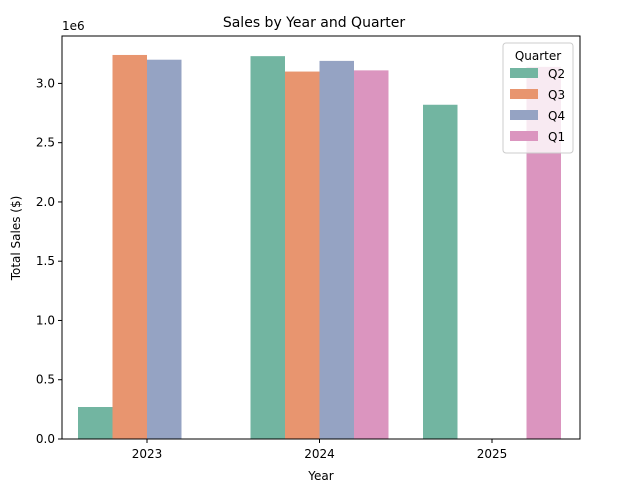 The image size is (629, 485). What do you see at coordinates (147, 454) in the screenshot?
I see `x-tick-label: 2023` at bounding box center [147, 454].